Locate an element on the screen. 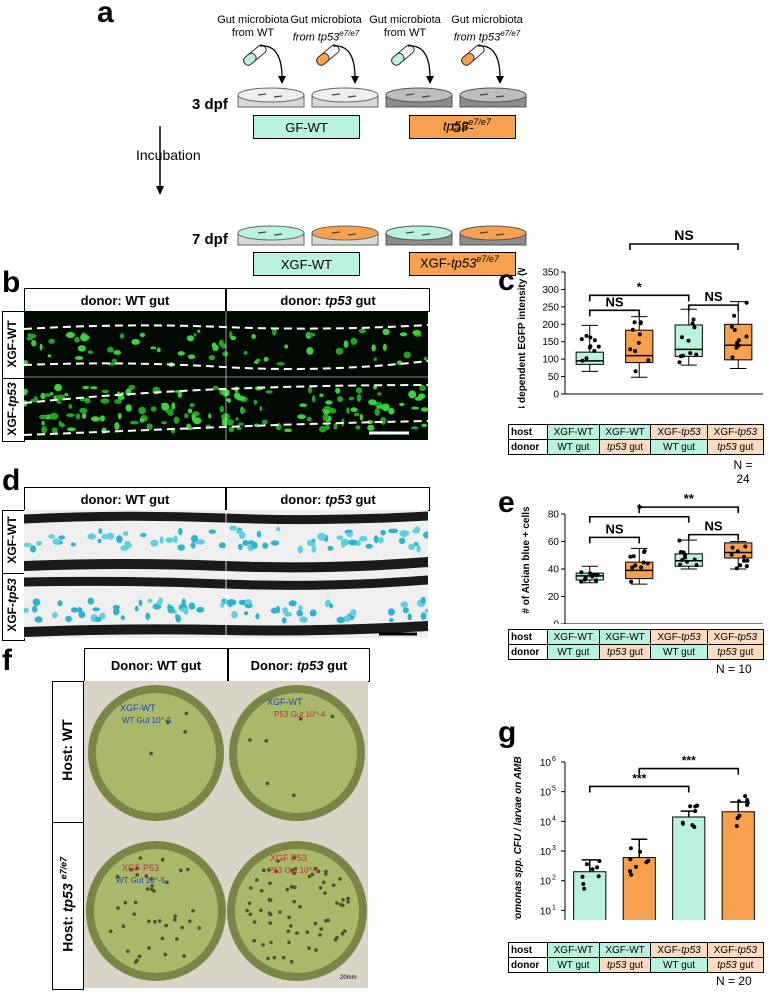 The height and width of the screenshot is (992, 768). gf-tp53-label: tp53e7/e7 is located at coordinates (467, 125).